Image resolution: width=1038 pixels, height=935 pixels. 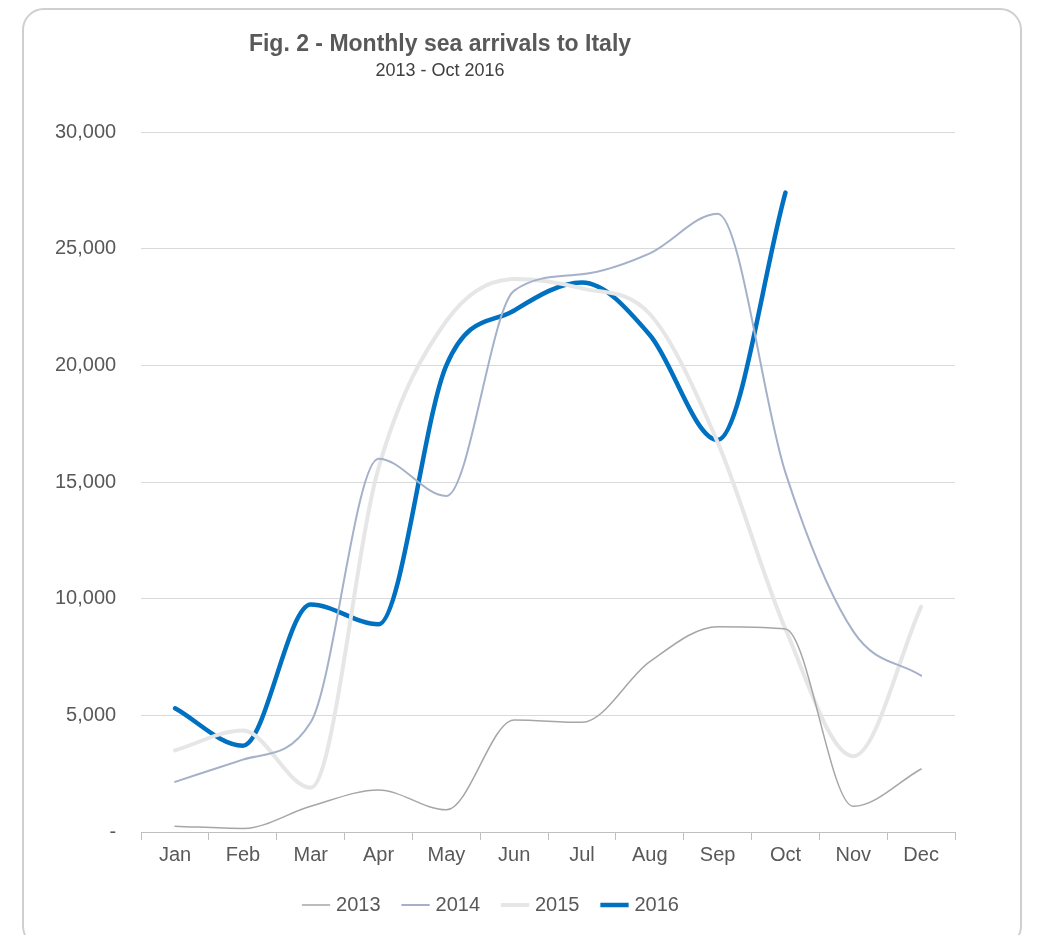 What do you see at coordinates (440, 43) in the screenshot?
I see `chart-title: Fig. 2 - Monthly sea arrivals to Italy` at bounding box center [440, 43].